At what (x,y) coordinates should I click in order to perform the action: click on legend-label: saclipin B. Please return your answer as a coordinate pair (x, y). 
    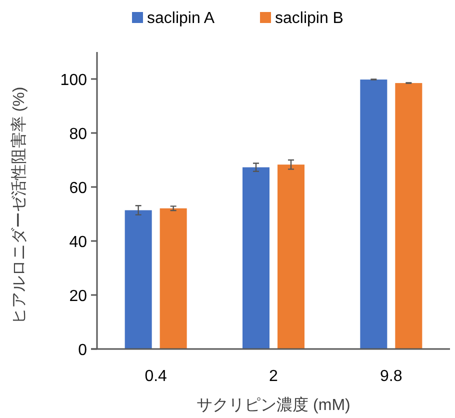
    Looking at the image, I should click on (309, 18).